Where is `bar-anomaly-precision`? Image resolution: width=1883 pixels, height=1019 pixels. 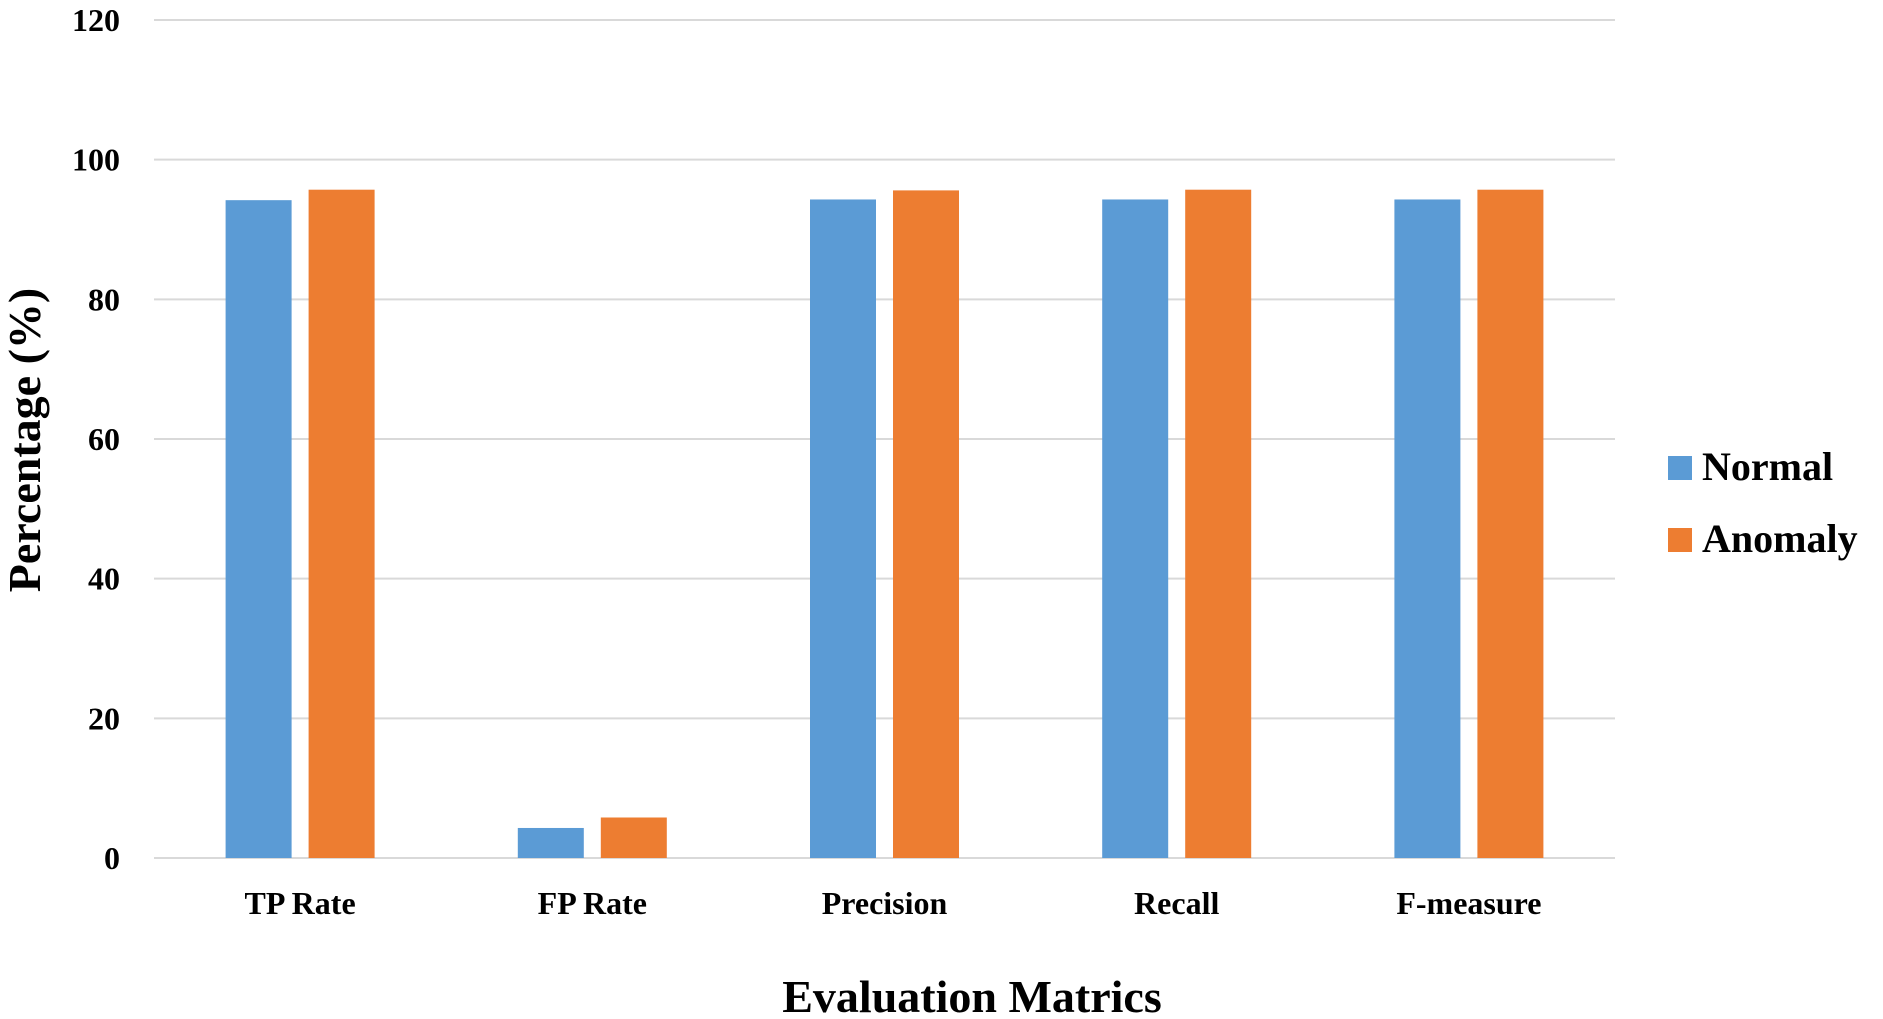
bar-anomaly-precision is located at coordinates (926, 524).